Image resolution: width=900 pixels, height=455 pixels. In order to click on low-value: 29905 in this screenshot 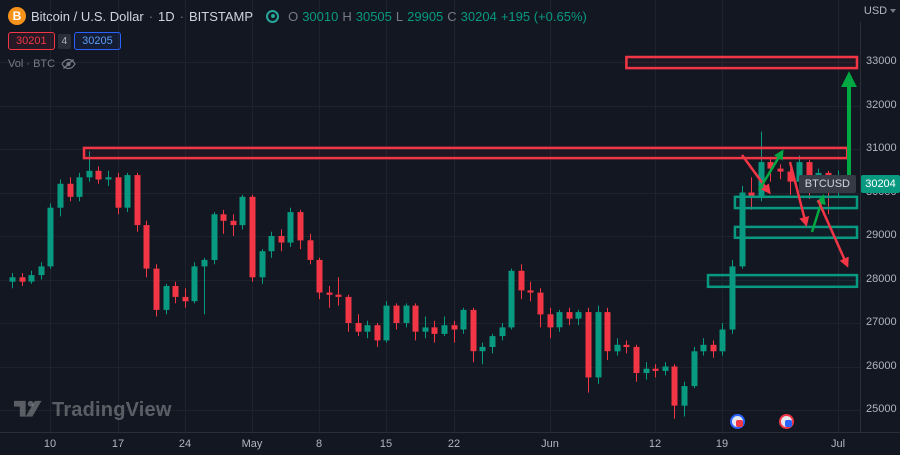, I will do `click(425, 16)`.